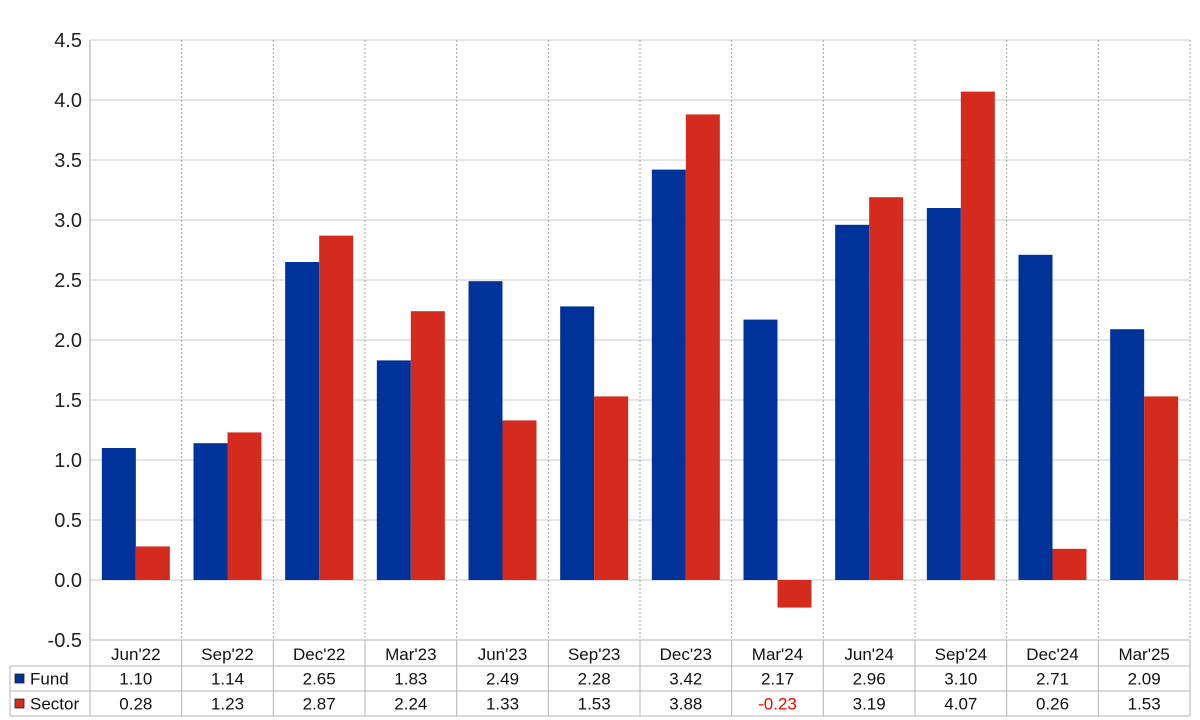  What do you see at coordinates (68, 521) in the screenshot?
I see `y-tick-label: 0.5` at bounding box center [68, 521].